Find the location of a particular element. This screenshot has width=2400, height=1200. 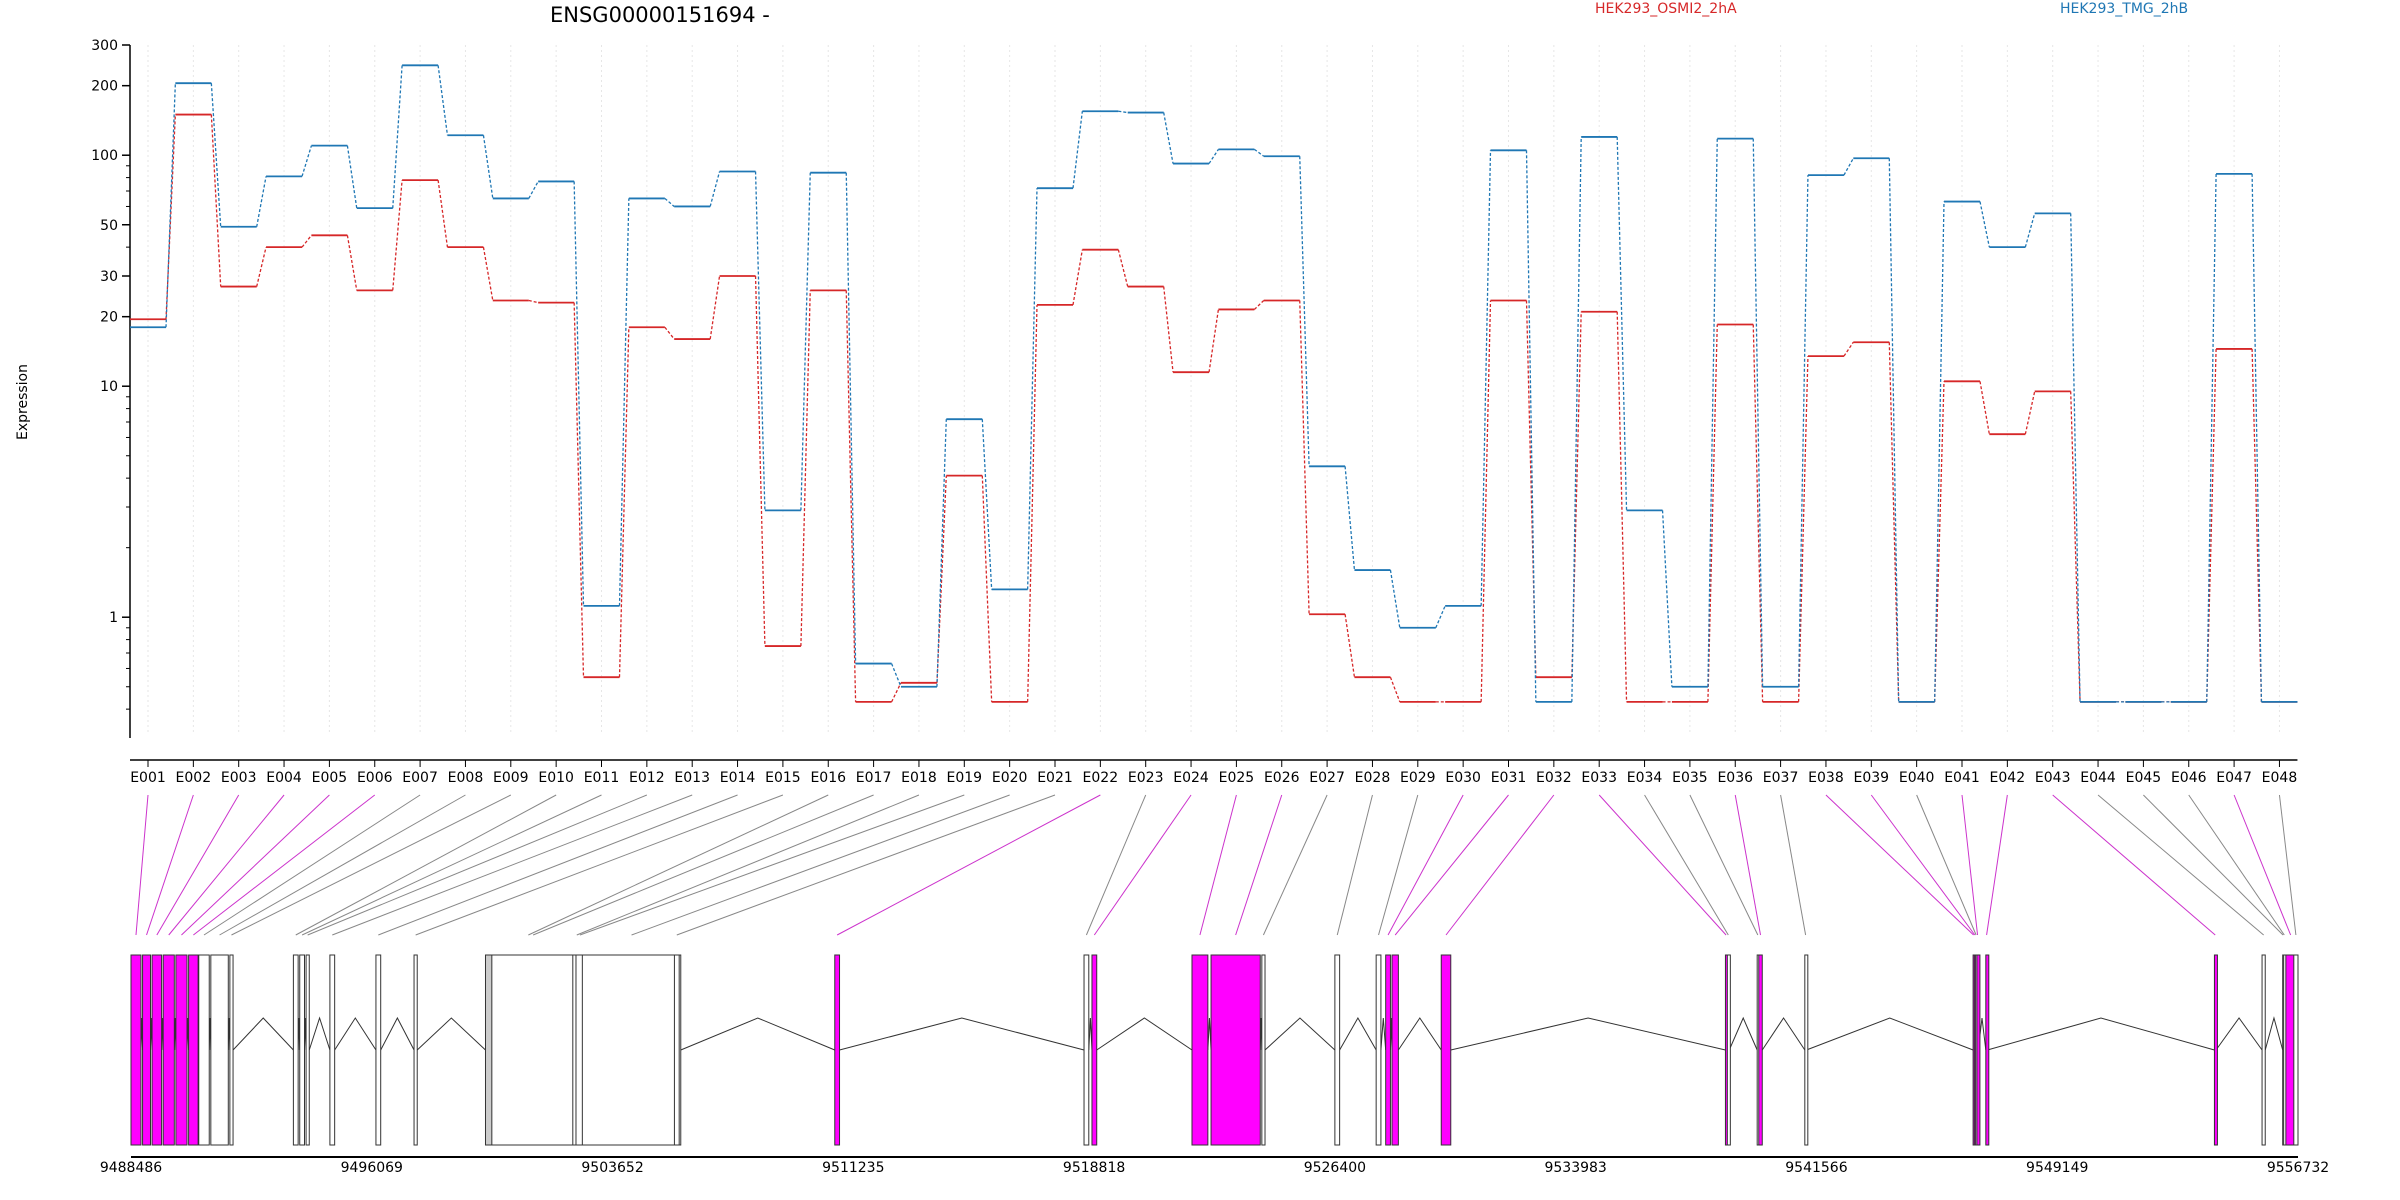

x-tick-label: E025 is located at coordinates (1237, 778).